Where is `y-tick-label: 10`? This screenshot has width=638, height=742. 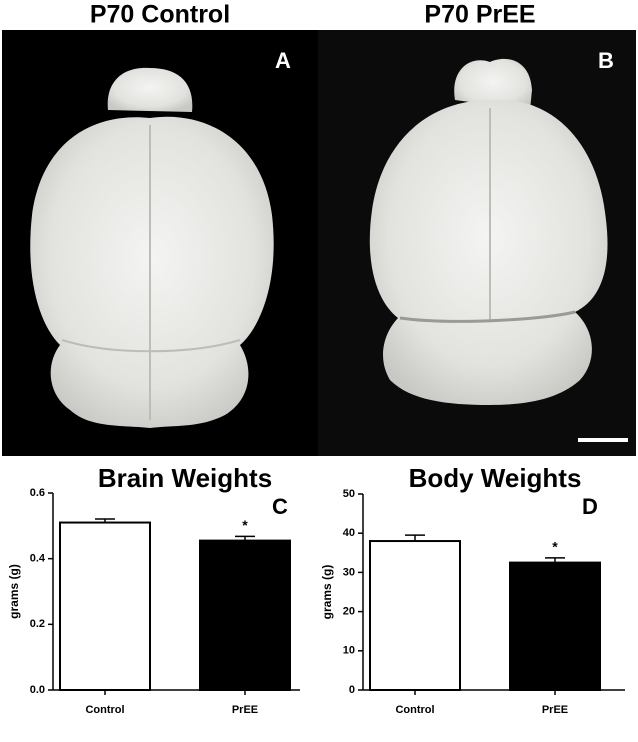 y-tick-label: 10 is located at coordinates (349, 651).